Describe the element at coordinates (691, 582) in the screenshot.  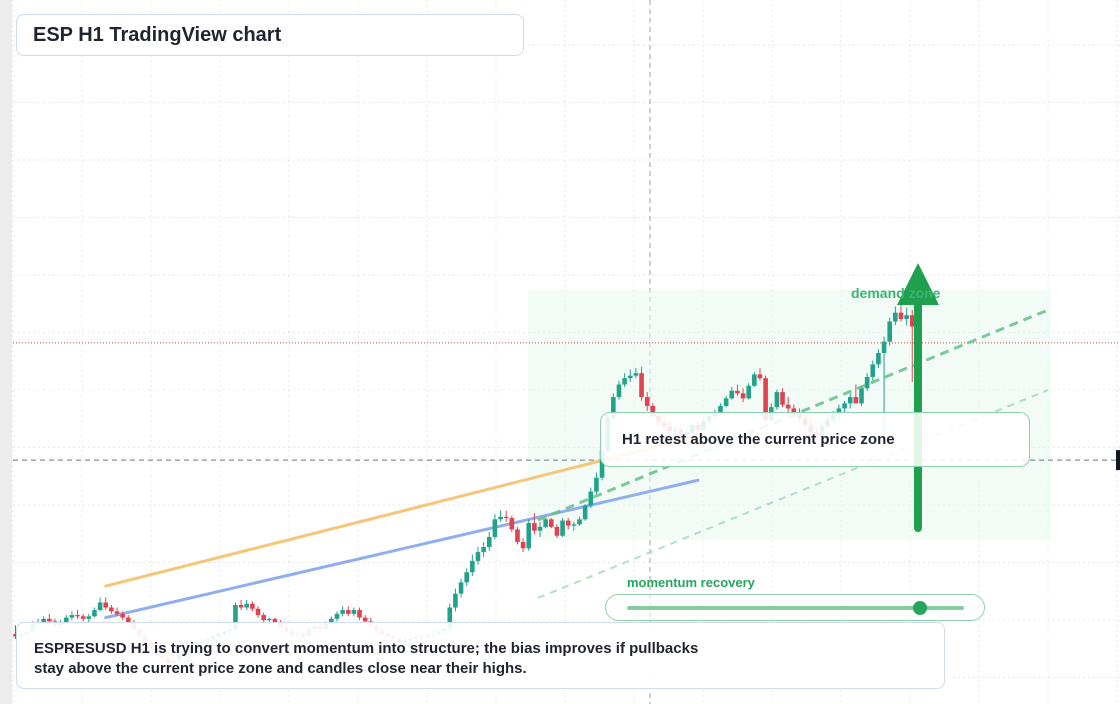
I see `momentum-label: momentum recovery` at that location.